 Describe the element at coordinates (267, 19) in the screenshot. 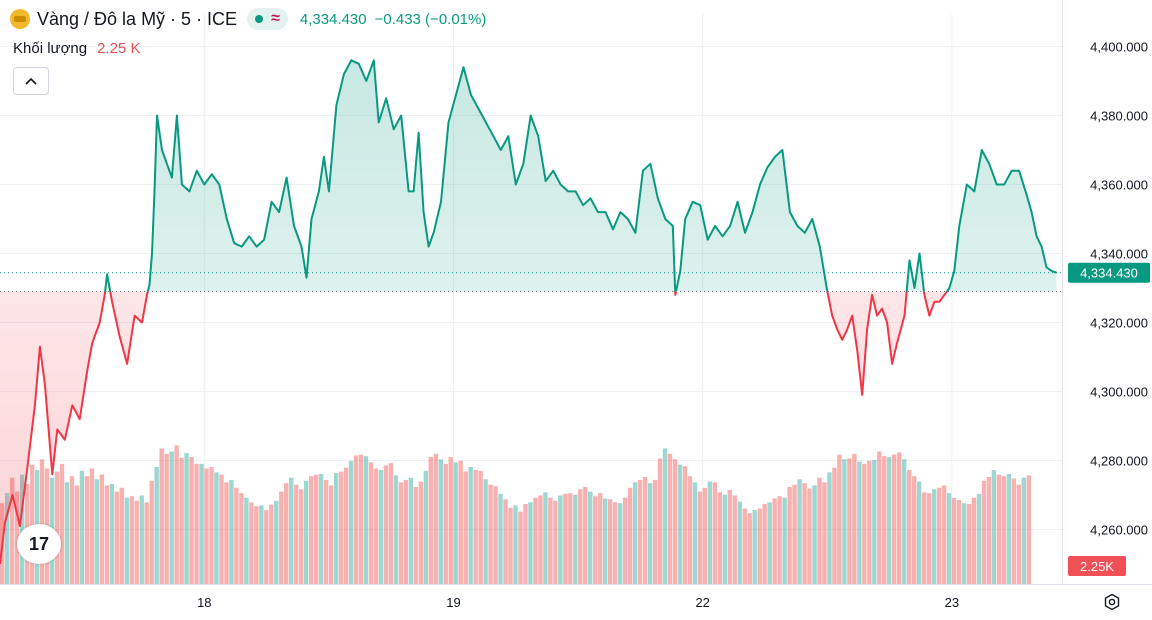

I see `market-status-pill: ≈` at that location.